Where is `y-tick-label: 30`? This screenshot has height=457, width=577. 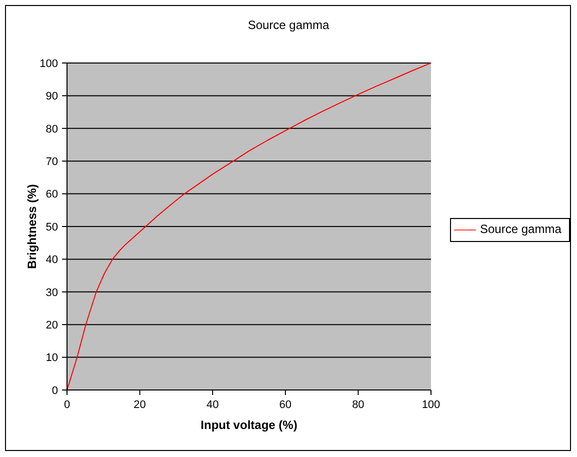
y-tick-label: 30 is located at coordinates (52, 292).